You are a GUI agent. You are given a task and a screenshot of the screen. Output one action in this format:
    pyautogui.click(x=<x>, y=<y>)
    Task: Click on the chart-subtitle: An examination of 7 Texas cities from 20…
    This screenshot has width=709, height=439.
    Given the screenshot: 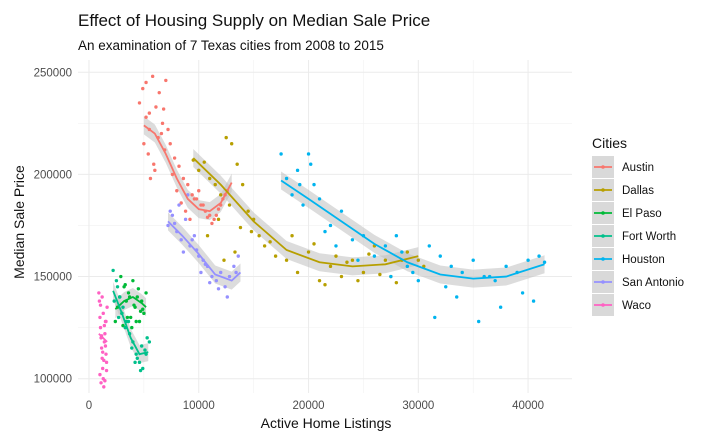 What is the action you would take?
    pyautogui.click(x=231, y=45)
    